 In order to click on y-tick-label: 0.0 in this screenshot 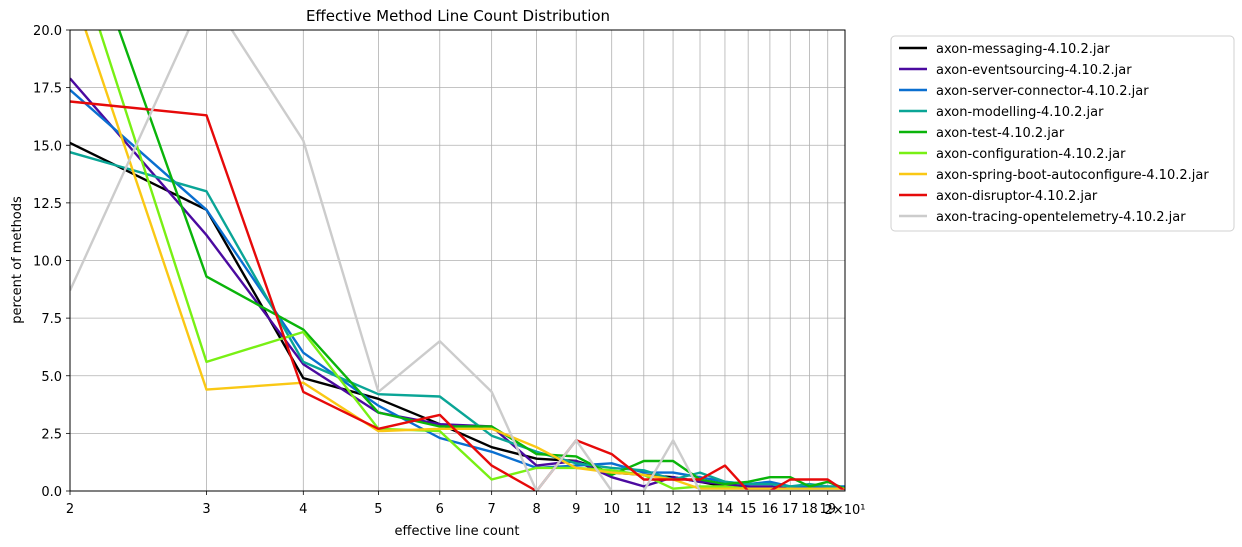, I will do `click(51, 492)`.